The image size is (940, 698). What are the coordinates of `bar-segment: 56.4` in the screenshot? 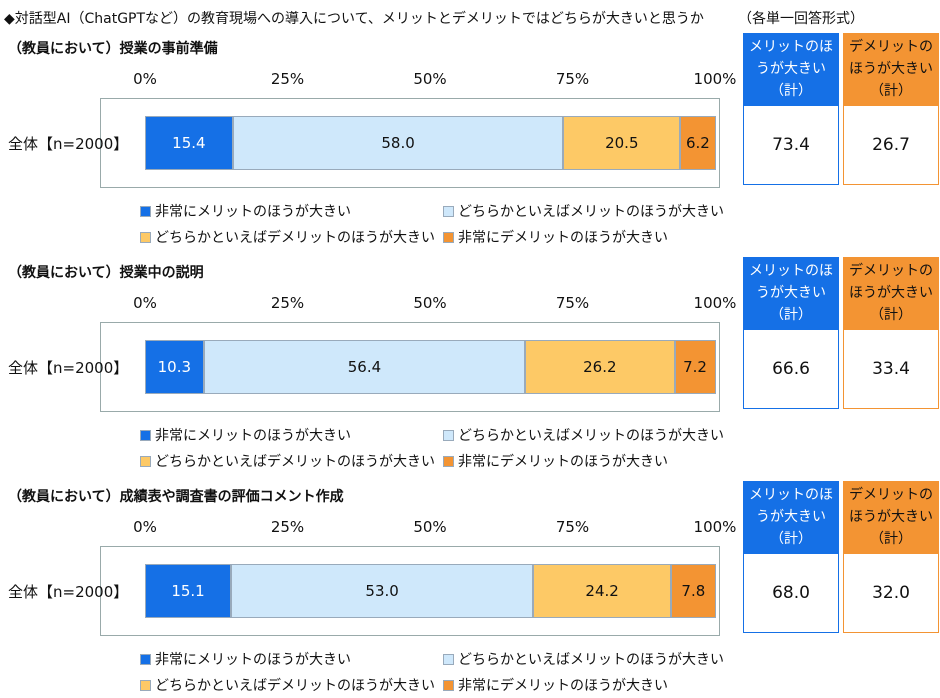 It's located at (364, 367).